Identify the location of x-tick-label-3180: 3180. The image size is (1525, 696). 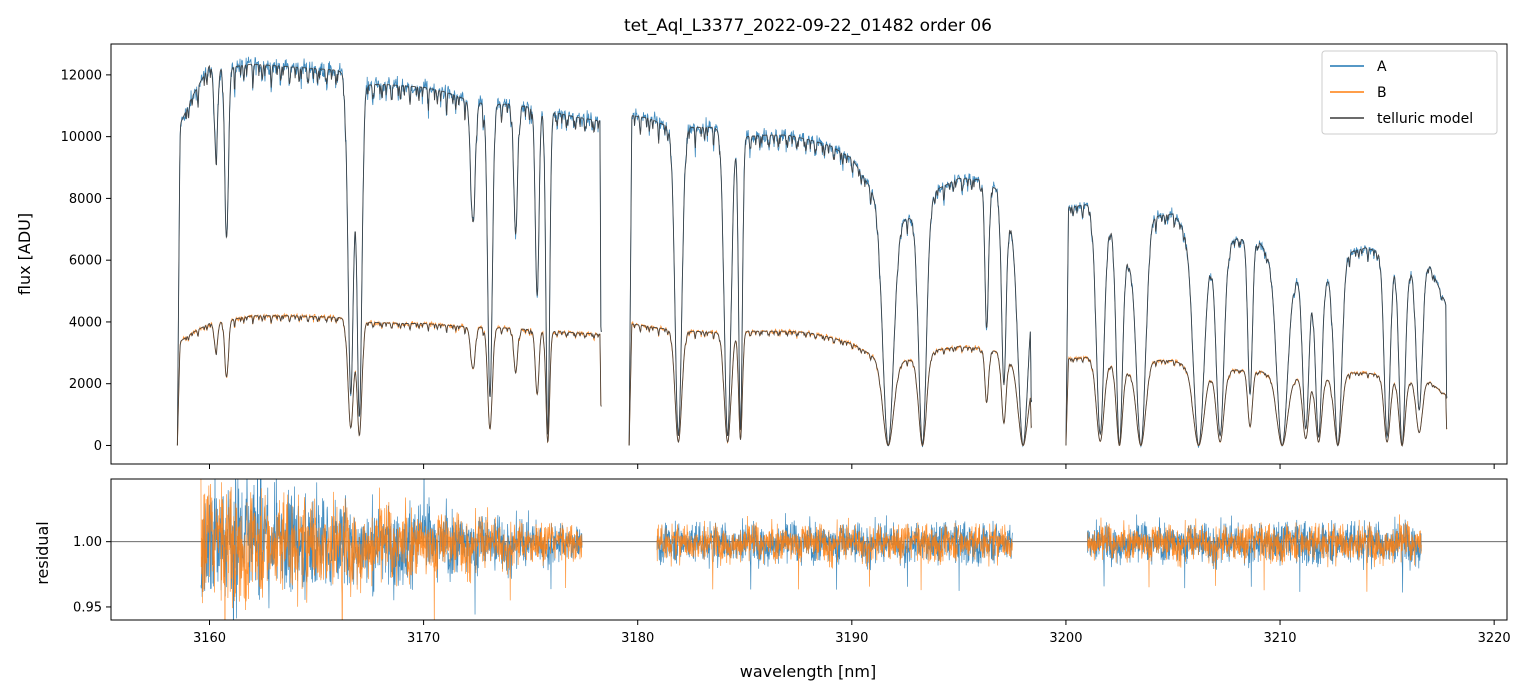
(637, 638).